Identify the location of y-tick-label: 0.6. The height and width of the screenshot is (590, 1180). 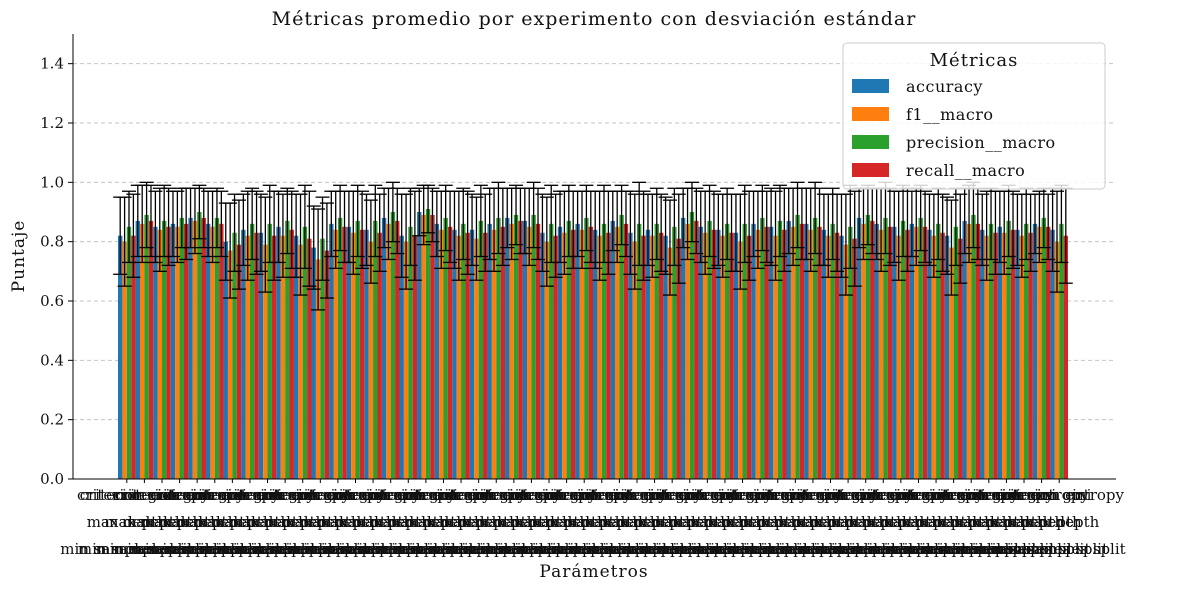
(52, 301).